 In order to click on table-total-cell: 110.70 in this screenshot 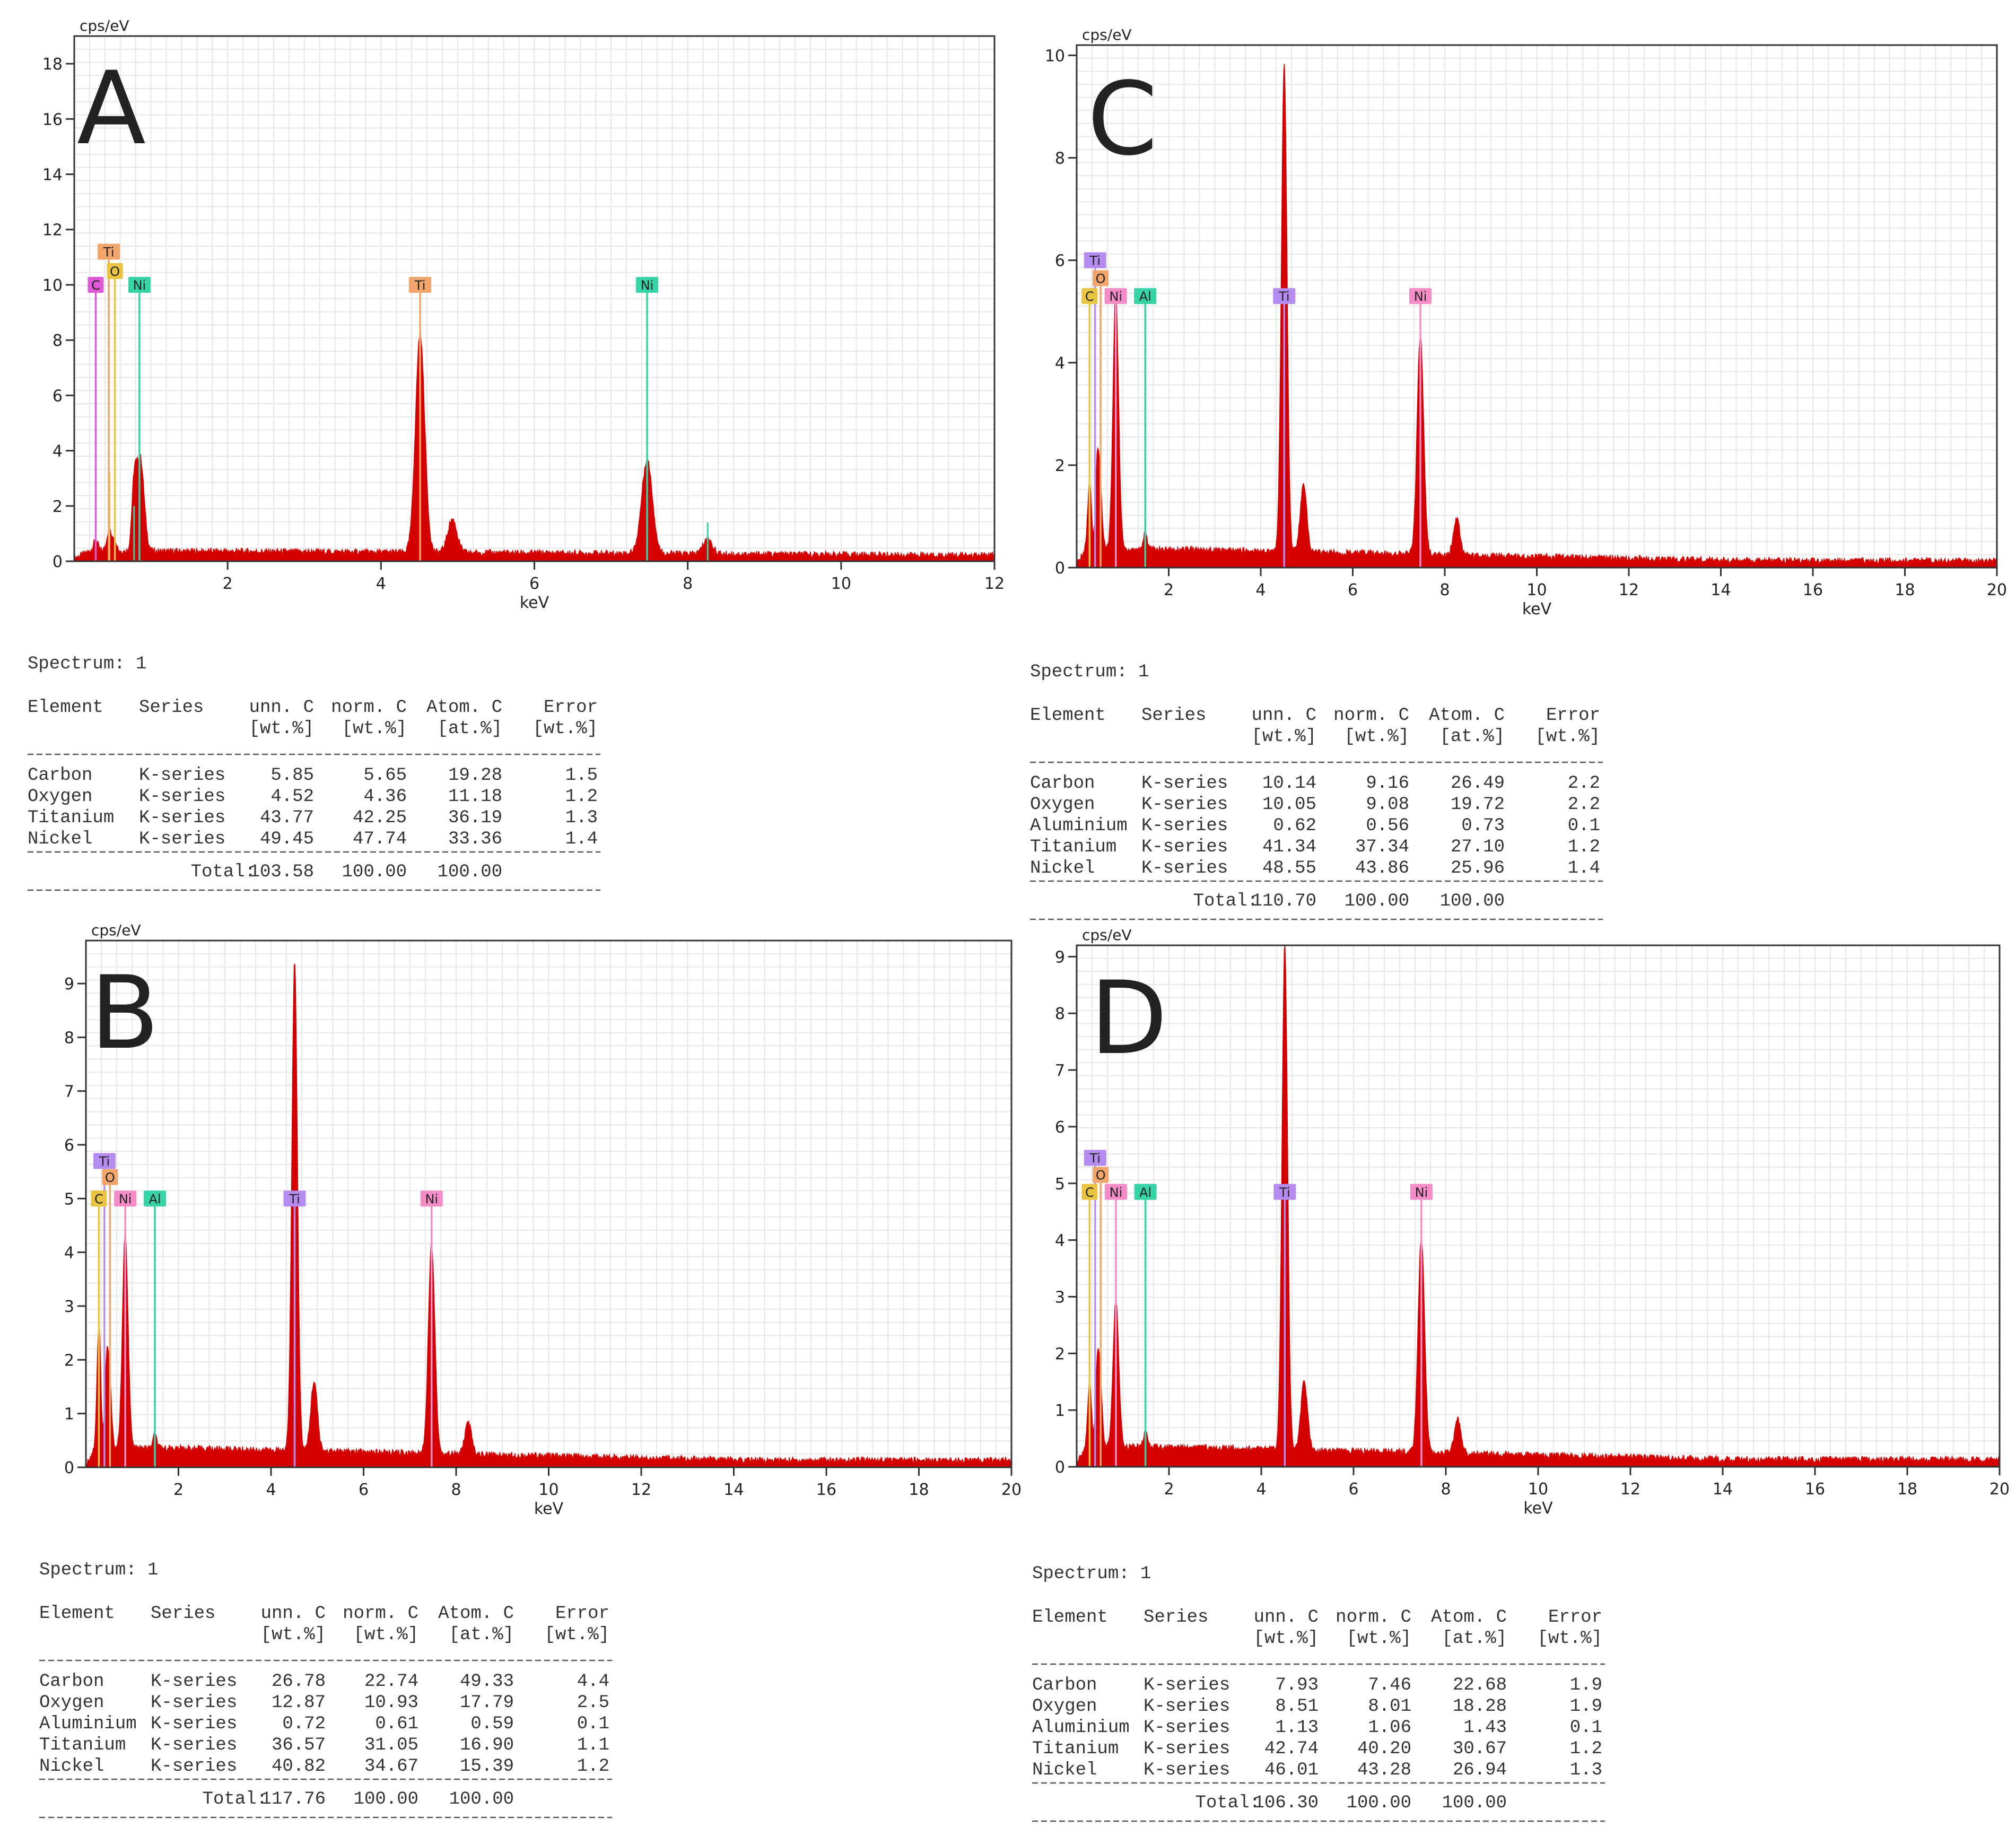, I will do `click(1284, 901)`.